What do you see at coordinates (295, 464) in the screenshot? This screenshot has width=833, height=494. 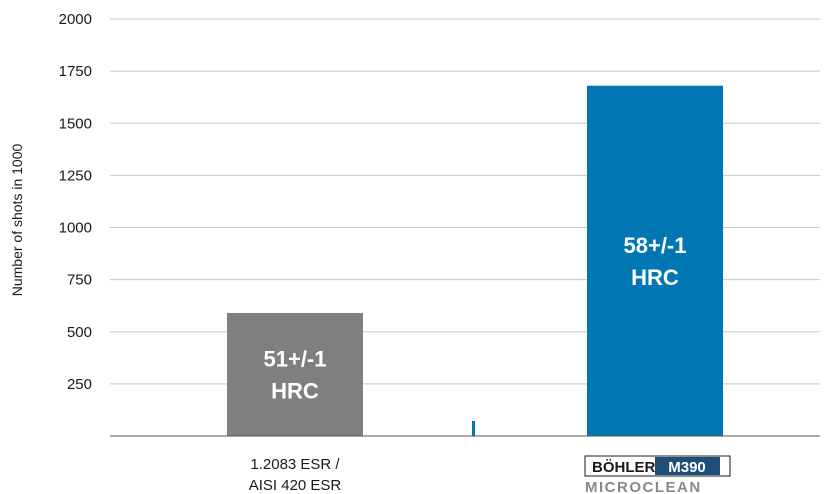 I see `x-category-label: 1.2083 ESR /` at bounding box center [295, 464].